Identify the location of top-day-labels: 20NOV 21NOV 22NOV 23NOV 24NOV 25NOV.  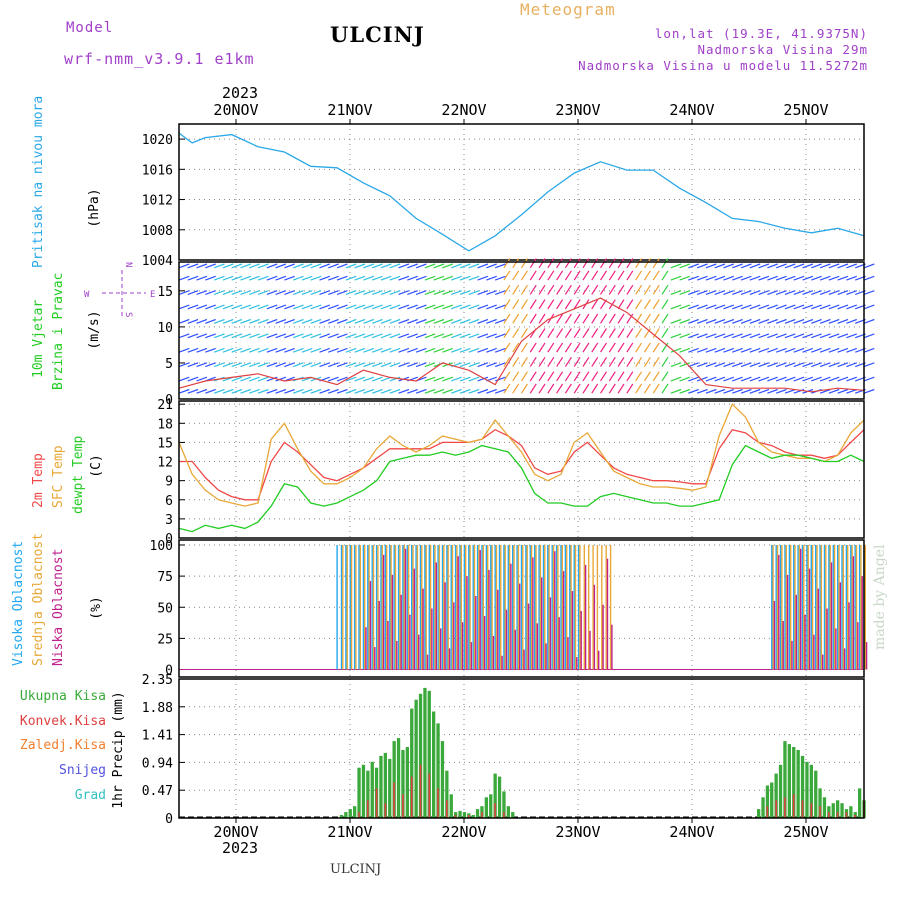
(521, 112).